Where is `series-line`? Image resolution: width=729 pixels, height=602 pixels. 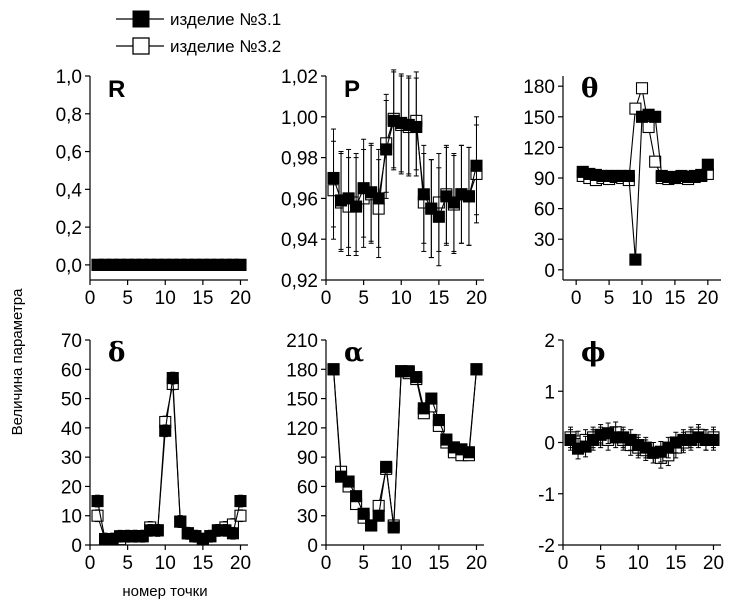
series-line is located at coordinates (645, 134).